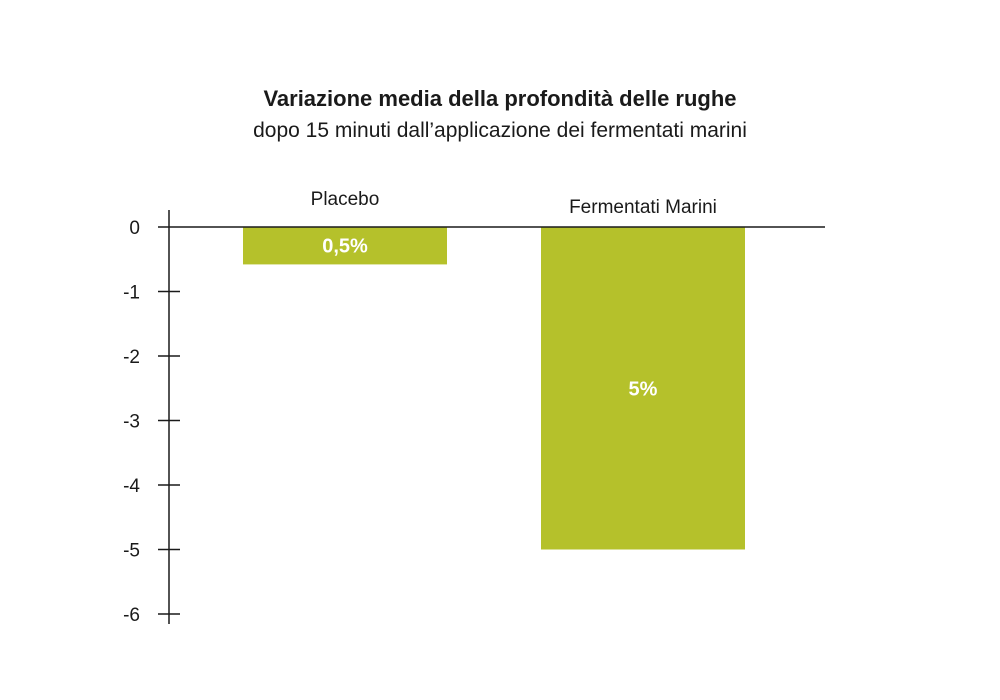 Image resolution: width=1000 pixels, height=700 pixels. What do you see at coordinates (131, 293) in the screenshot?
I see `y-tick-label: -1` at bounding box center [131, 293].